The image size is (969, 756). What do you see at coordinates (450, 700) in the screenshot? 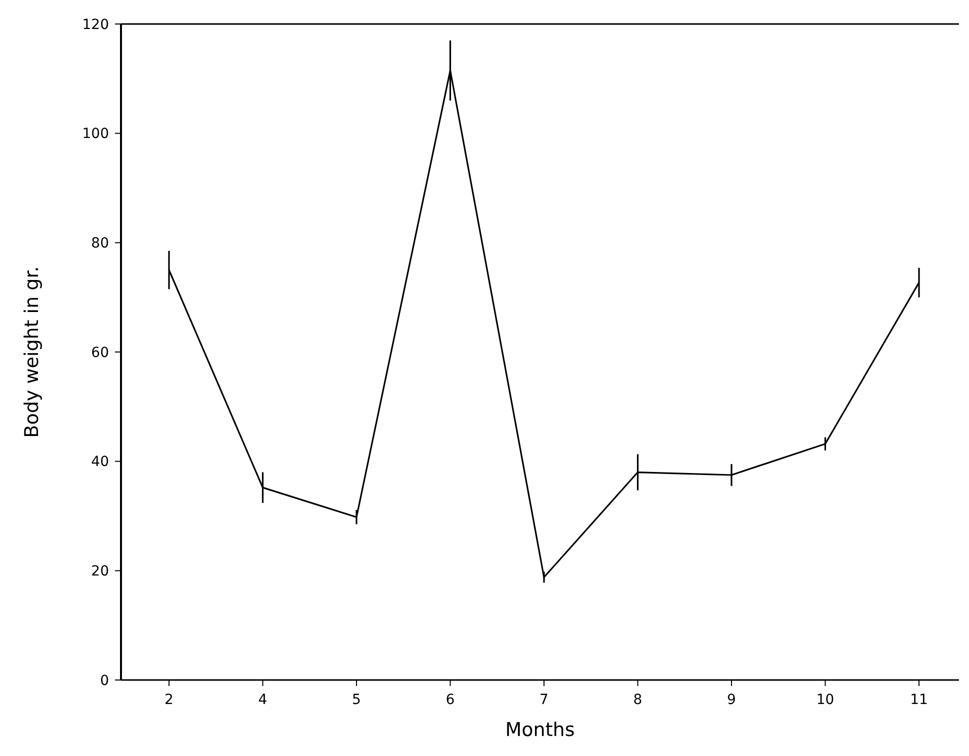
I see `x-tick-label: 6` at bounding box center [450, 700].